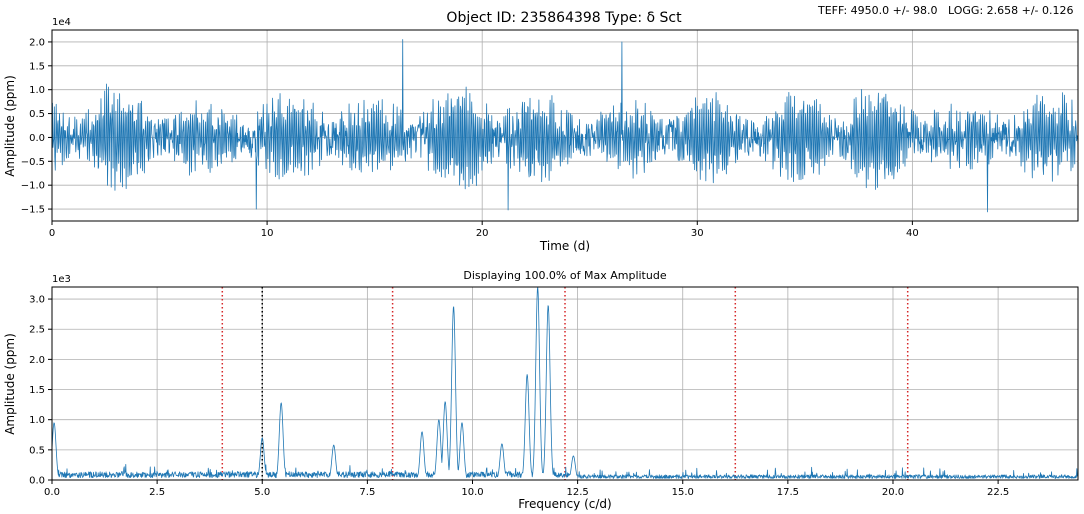  What do you see at coordinates (10, 126) in the screenshot?
I see `light-curve-ylabel: Amplitude (ppm)` at bounding box center [10, 126].